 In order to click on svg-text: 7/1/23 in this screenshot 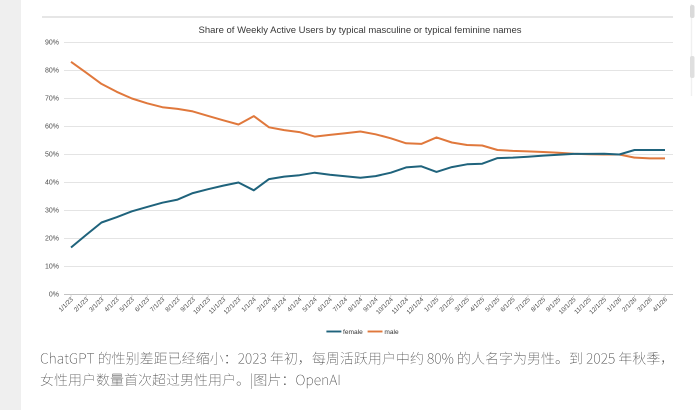, I will do `click(158, 305)`.